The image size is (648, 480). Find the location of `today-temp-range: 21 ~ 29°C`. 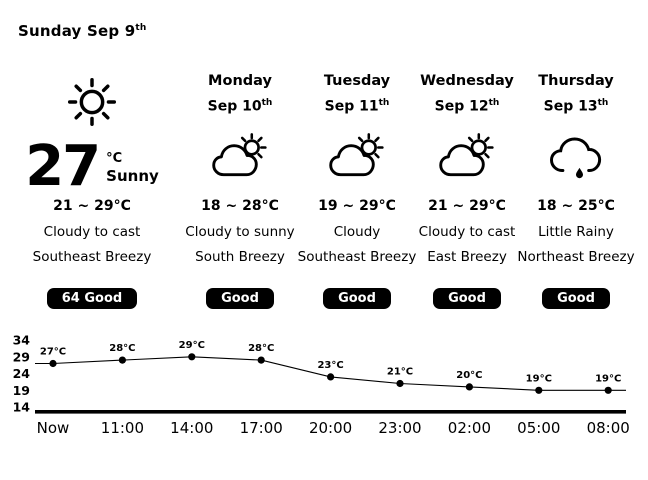

today-temp-range: 21 ~ 29°C is located at coordinates (92, 206).